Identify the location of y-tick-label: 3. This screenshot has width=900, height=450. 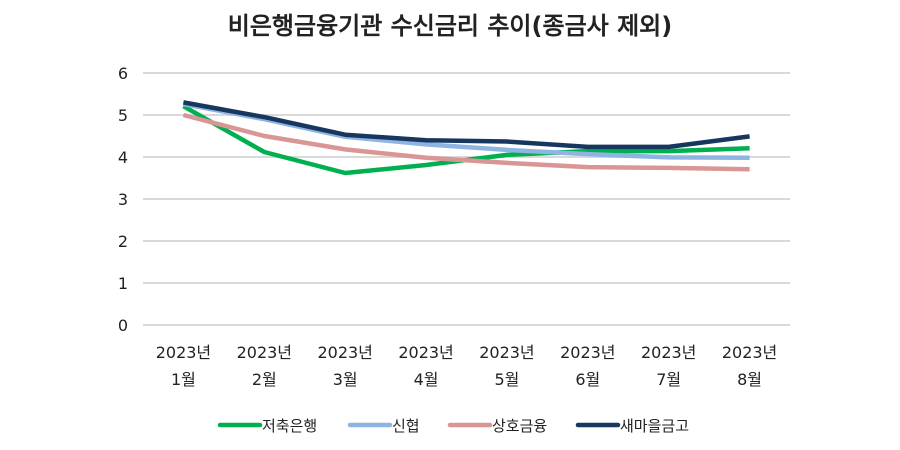
(123, 199).